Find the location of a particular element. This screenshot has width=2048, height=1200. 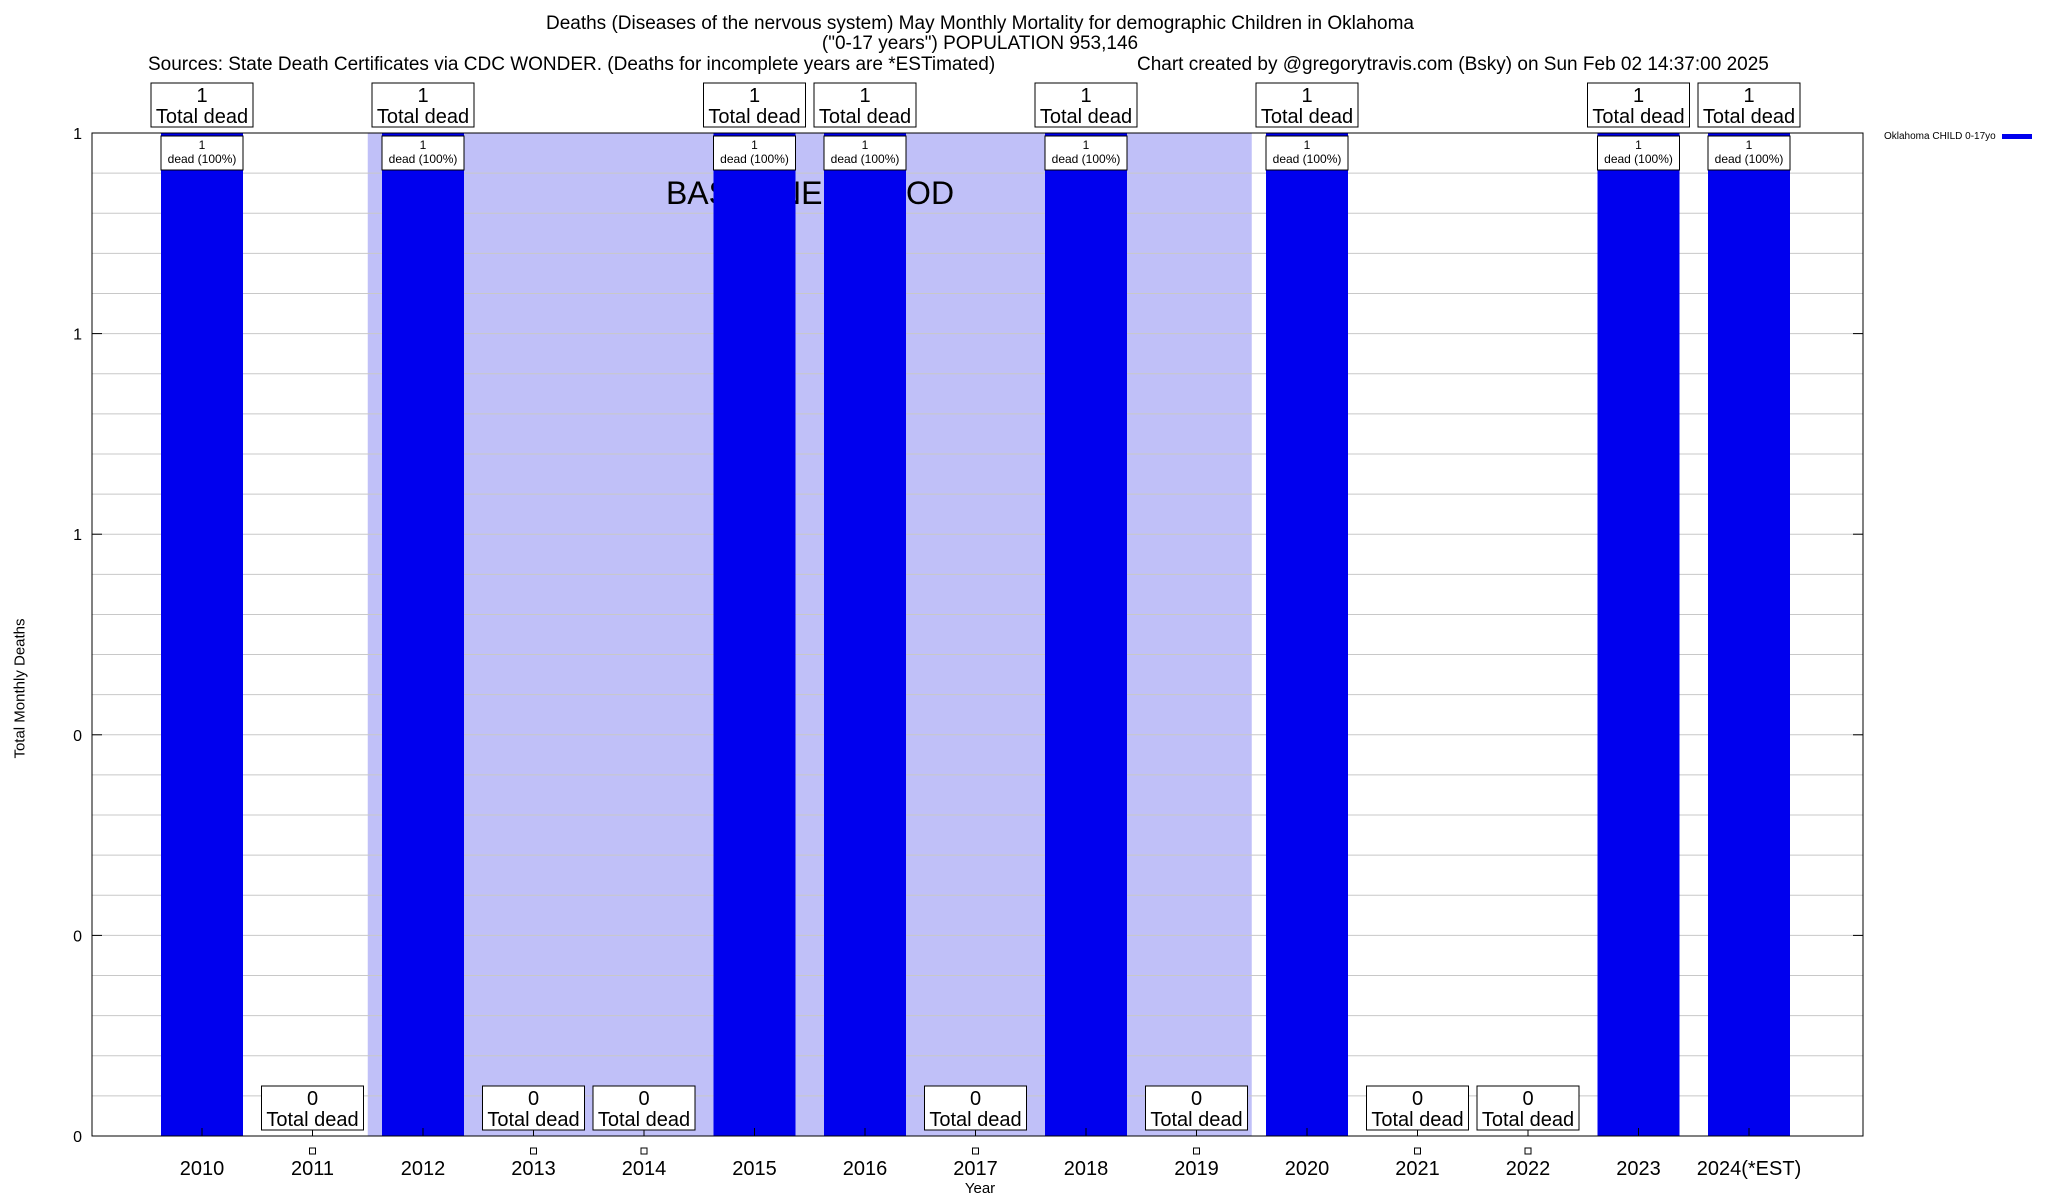

chart-subtitle: ("0-17 years") POPULATION 953,146 is located at coordinates (980, 43).